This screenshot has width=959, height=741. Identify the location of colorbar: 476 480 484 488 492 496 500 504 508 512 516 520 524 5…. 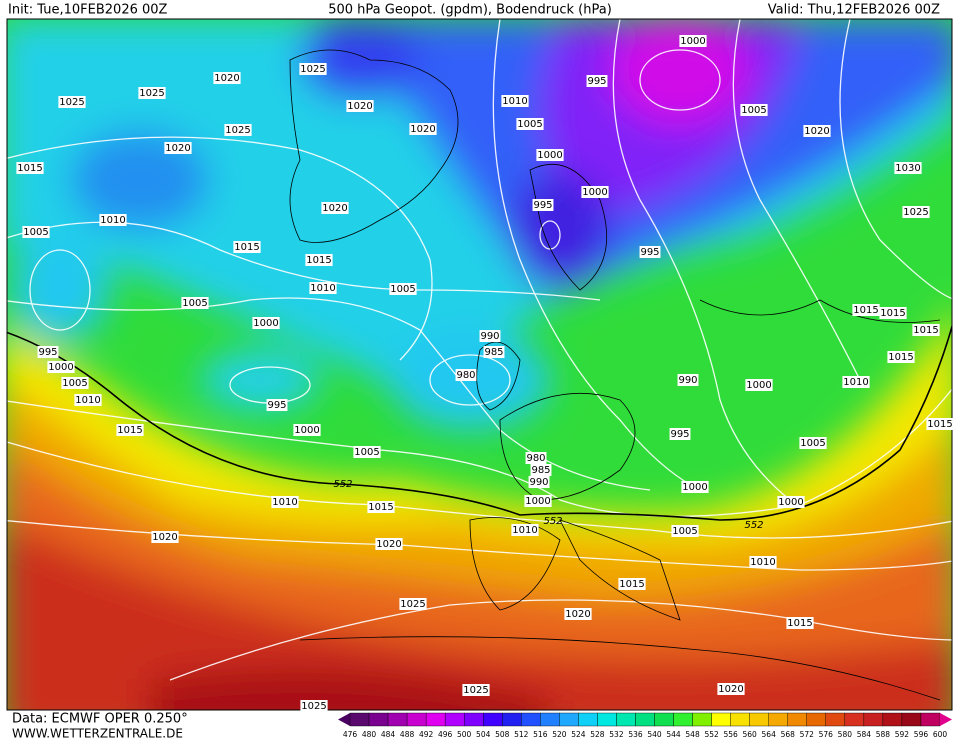
(645, 725).